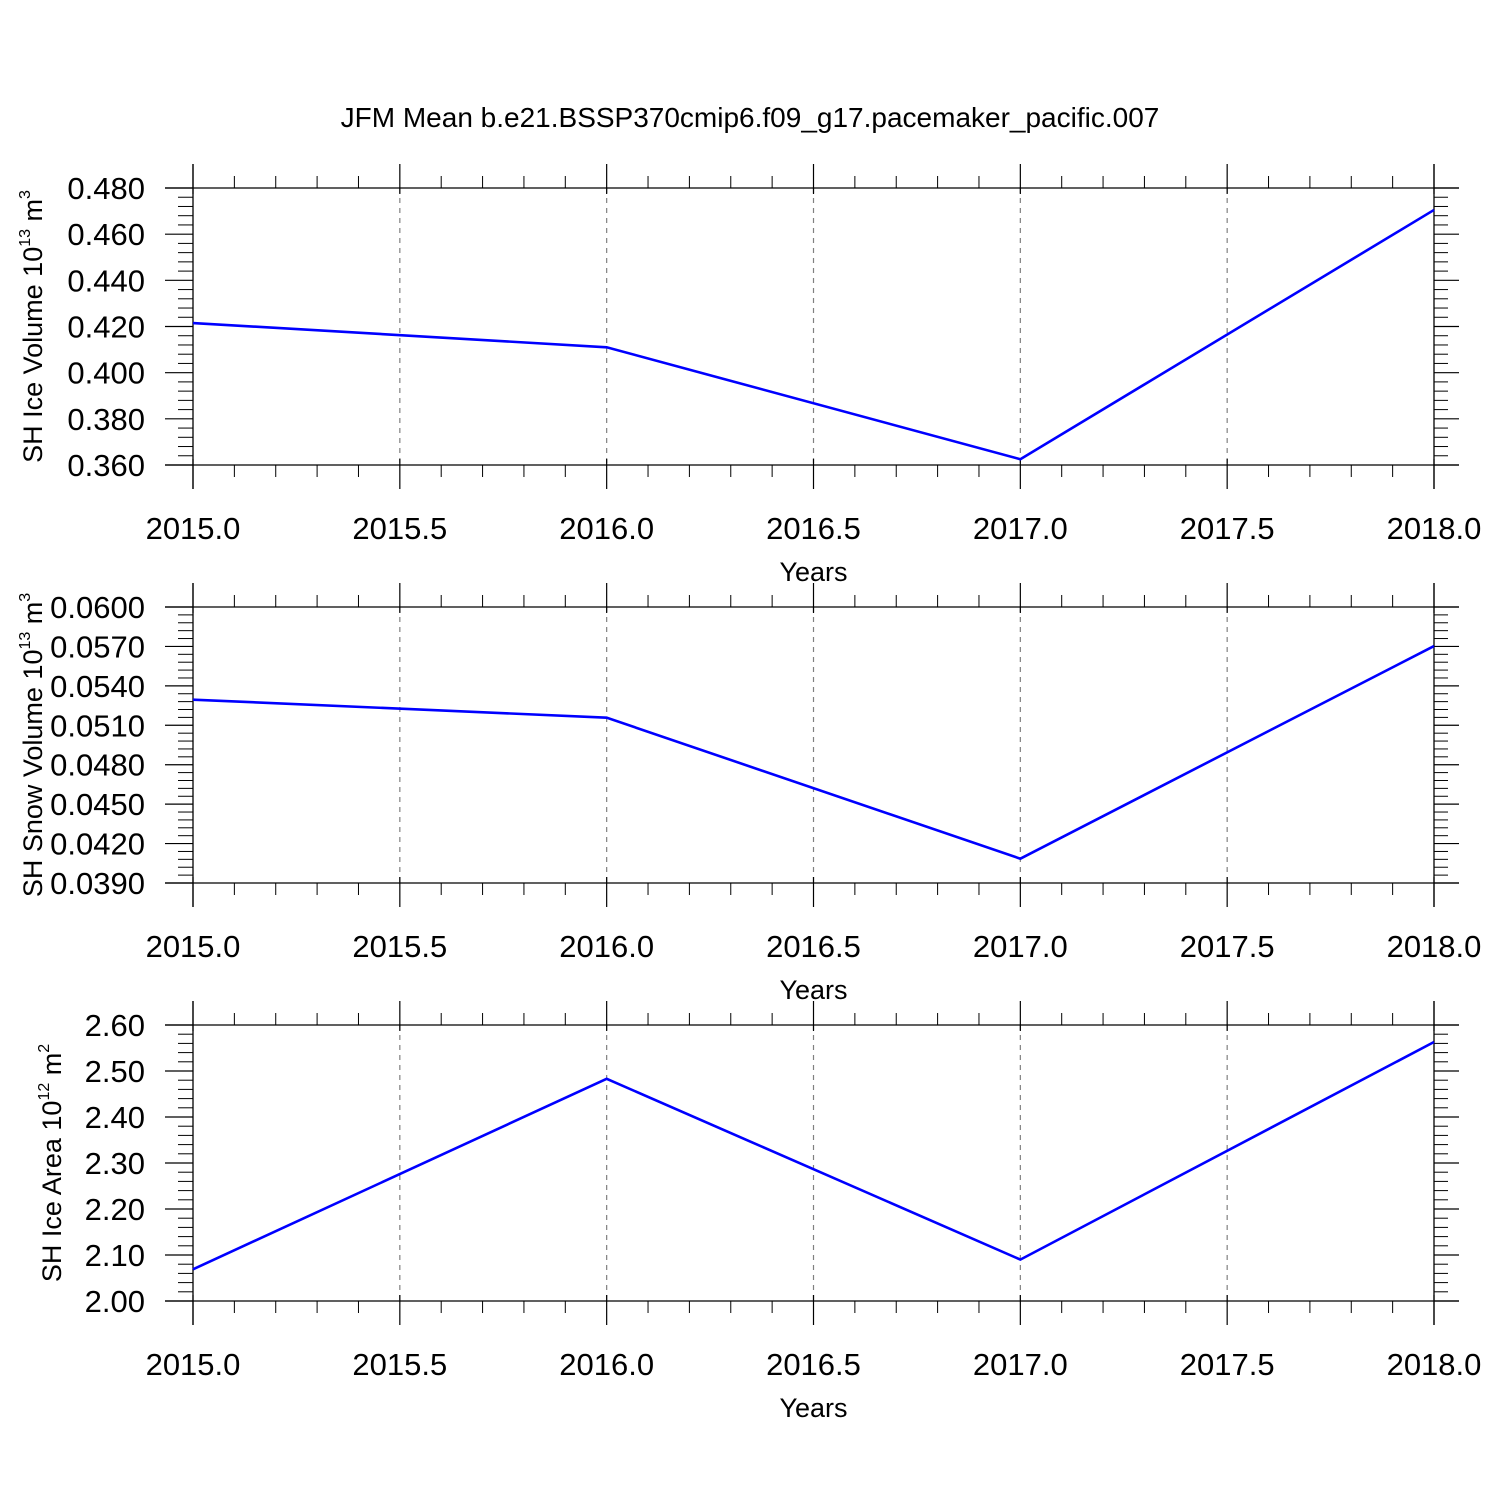  I want to click on y-tick-label: 0.0540, so click(97, 686).